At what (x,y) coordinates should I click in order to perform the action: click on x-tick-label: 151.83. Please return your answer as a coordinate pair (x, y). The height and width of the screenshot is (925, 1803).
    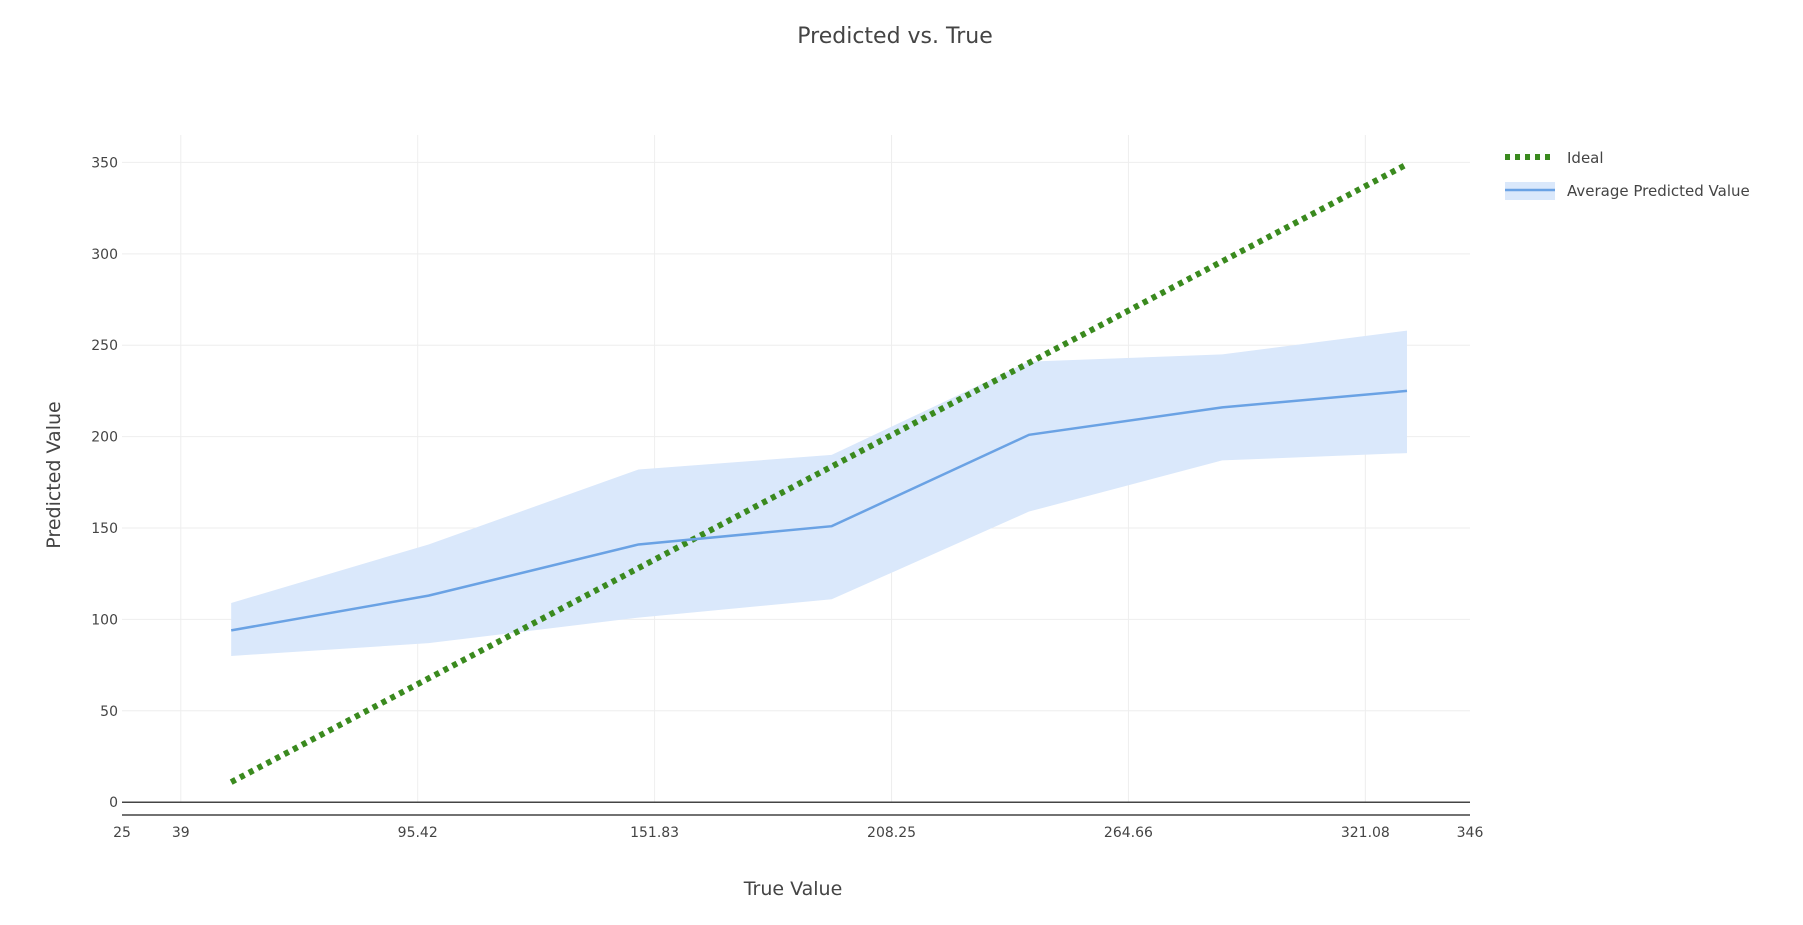
    Looking at the image, I should click on (654, 833).